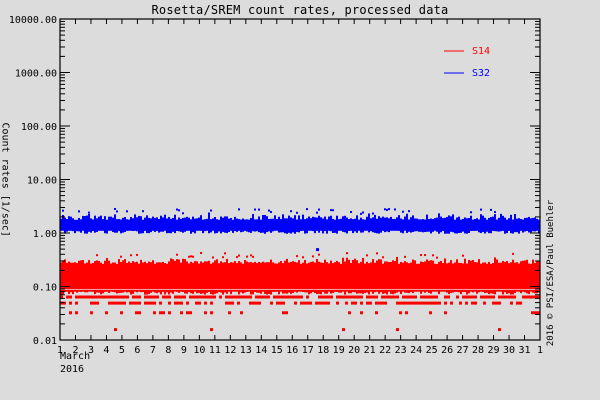 Image resolution: width=600 pixels, height=400 pixels. Describe the element at coordinates (467, 62) in the screenshot. I see `legend: S14 S32` at that location.